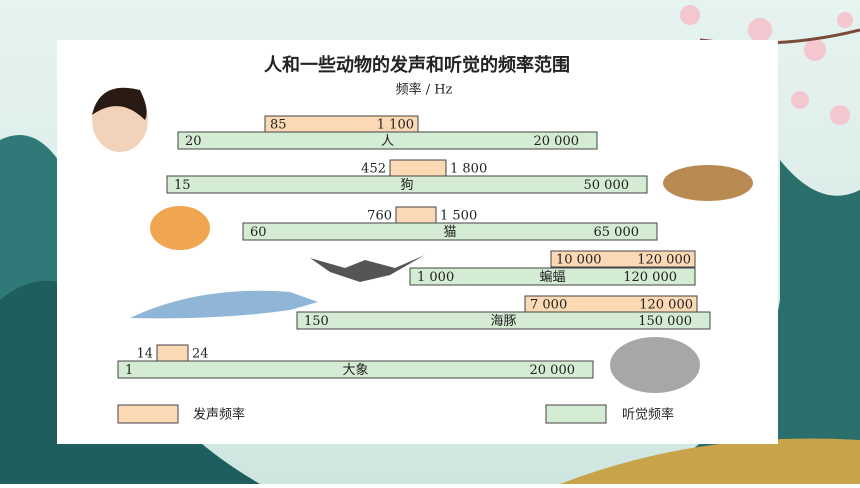  What do you see at coordinates (576, 414) in the screenshot?
I see `legend-hearing-swatch` at bounding box center [576, 414].